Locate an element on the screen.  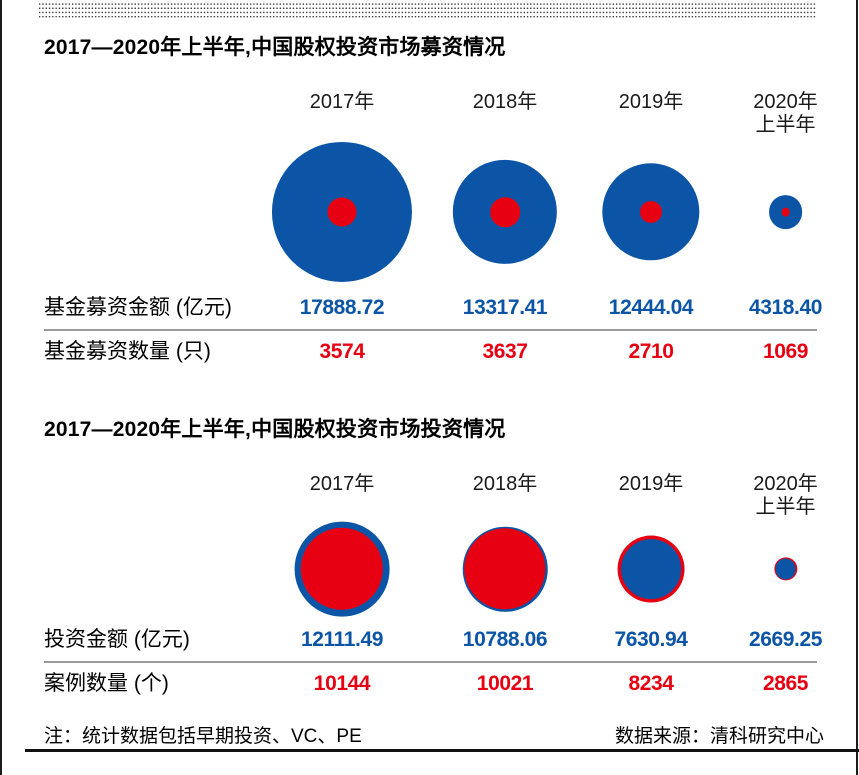
value-fund-amount-2018: 13317.41 is located at coordinates (505, 307).